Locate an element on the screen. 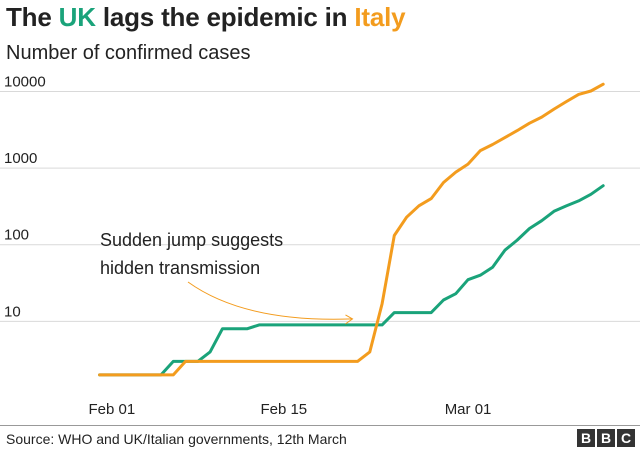  title-italy: Italy is located at coordinates (380, 17).